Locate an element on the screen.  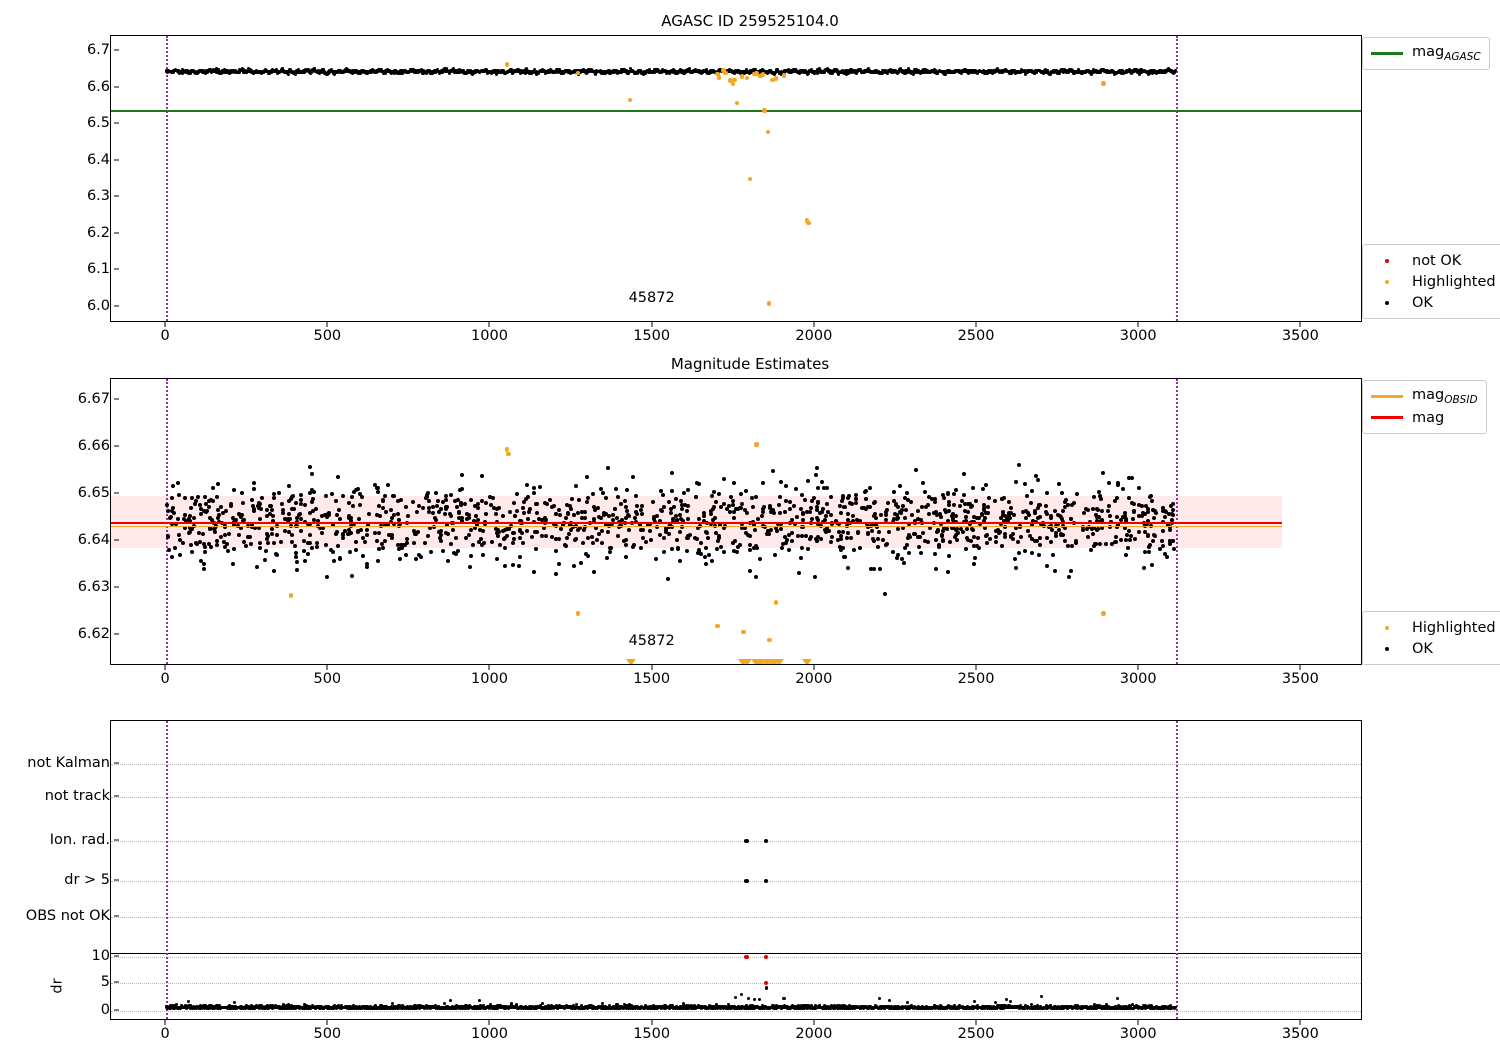
dr-gt-5-flag-point is located at coordinates (746, 881).